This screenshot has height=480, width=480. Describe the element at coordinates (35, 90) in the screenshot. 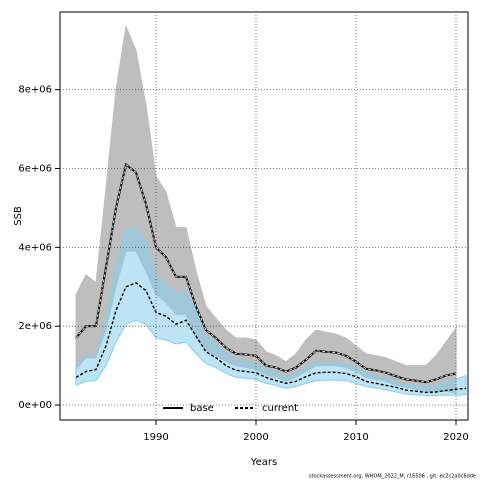

I see `y-tick-label: 8e+06` at that location.